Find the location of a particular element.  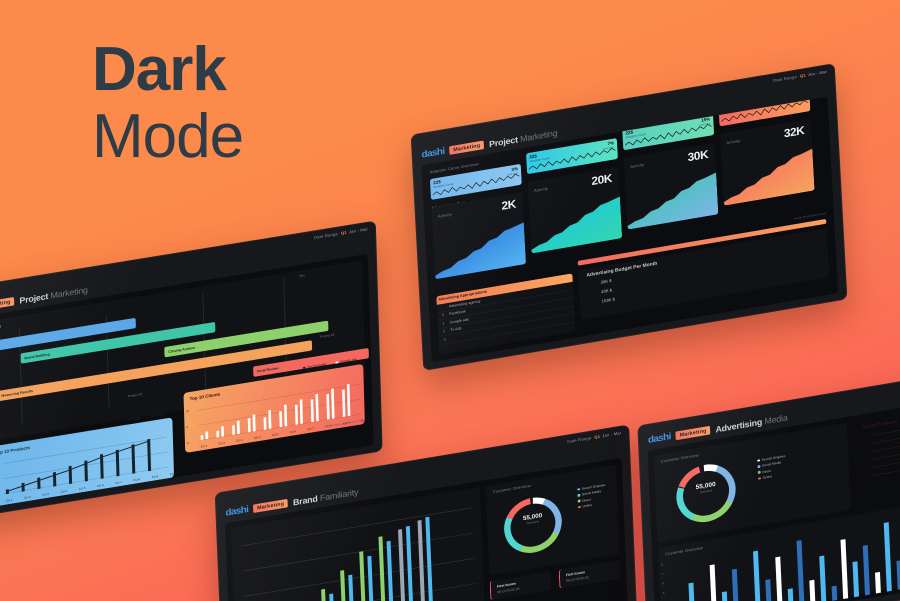

activity-area-chart is located at coordinates (673, 201).